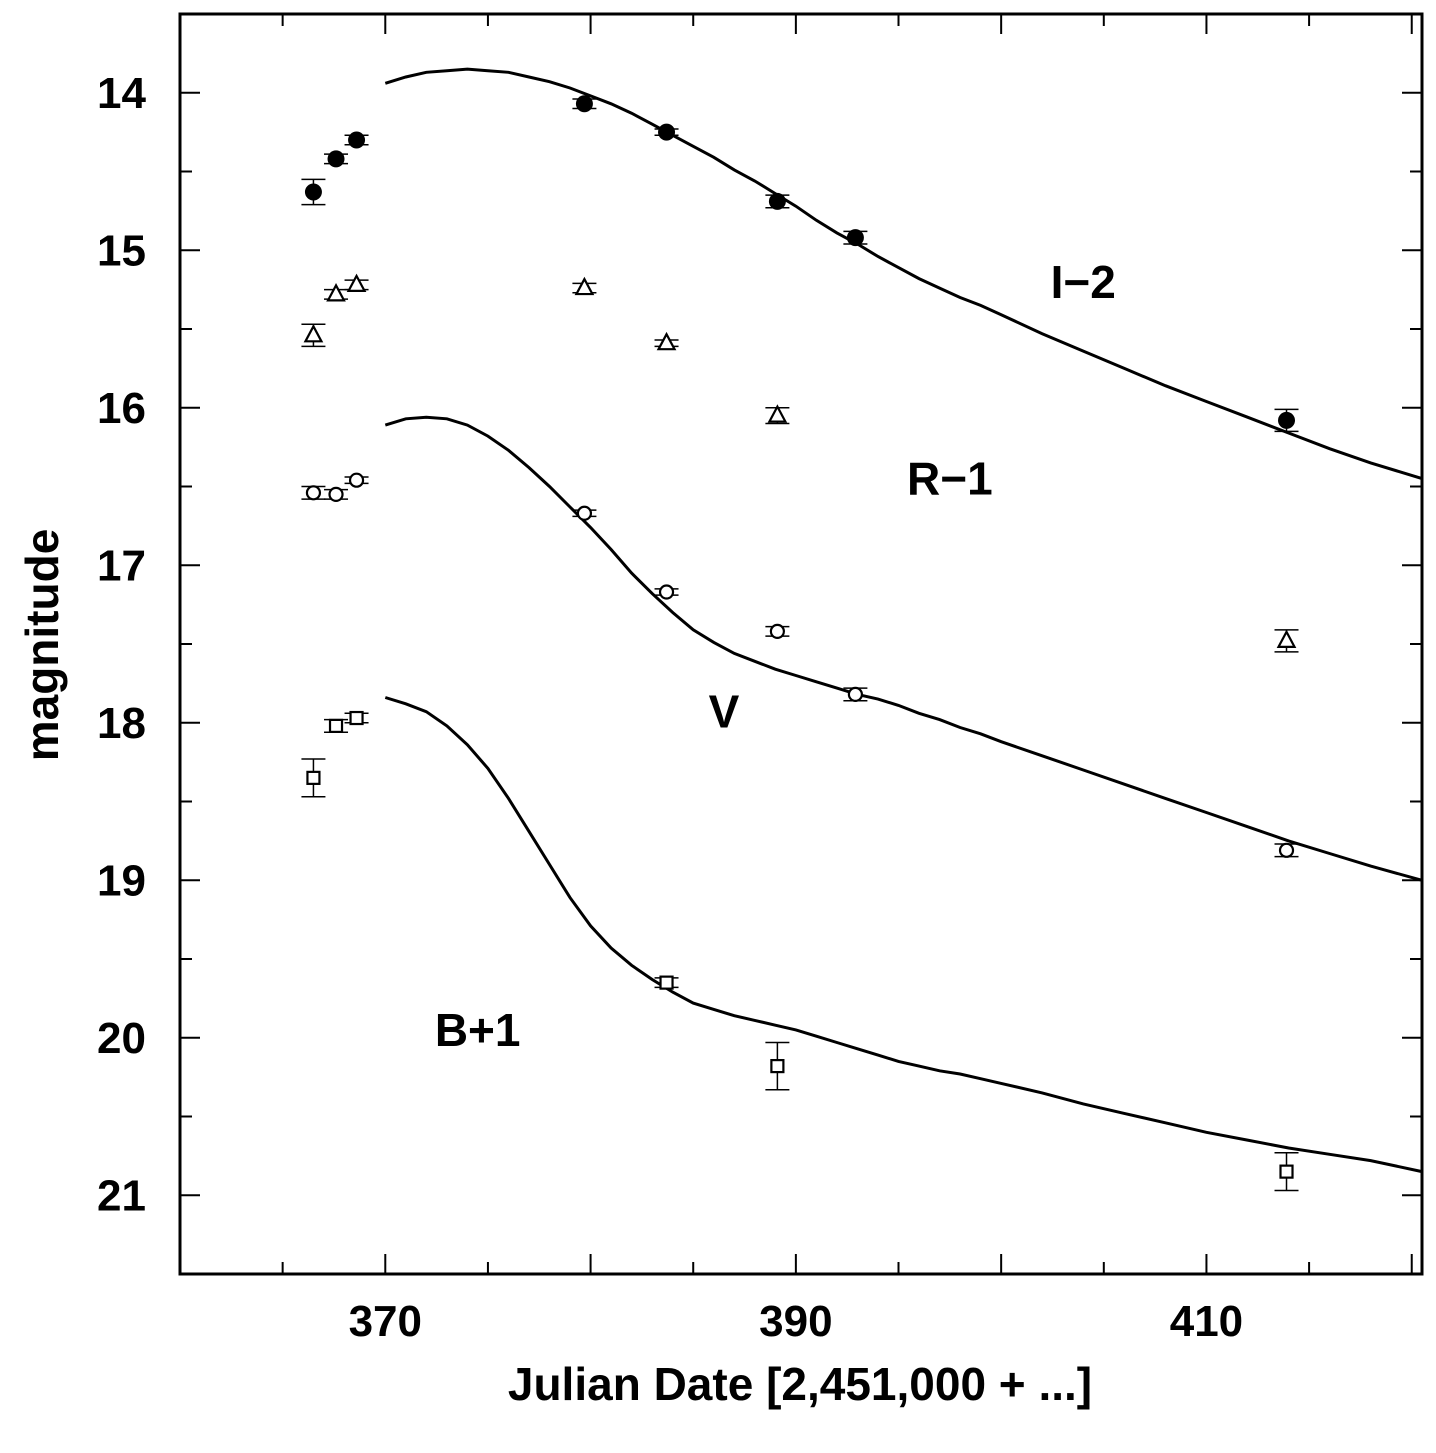 The height and width of the screenshot is (1453, 1436). What do you see at coordinates (795, 1321) in the screenshot?
I see `x-tick-label: 390` at bounding box center [795, 1321].